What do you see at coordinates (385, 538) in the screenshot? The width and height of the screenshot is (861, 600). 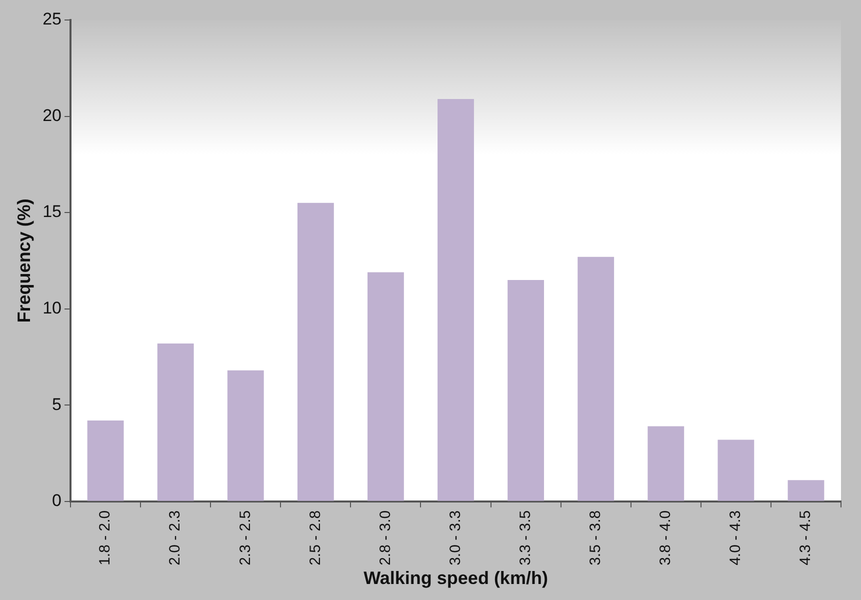 I see `x-tick-label: 2.8 - 3.0` at bounding box center [385, 538].